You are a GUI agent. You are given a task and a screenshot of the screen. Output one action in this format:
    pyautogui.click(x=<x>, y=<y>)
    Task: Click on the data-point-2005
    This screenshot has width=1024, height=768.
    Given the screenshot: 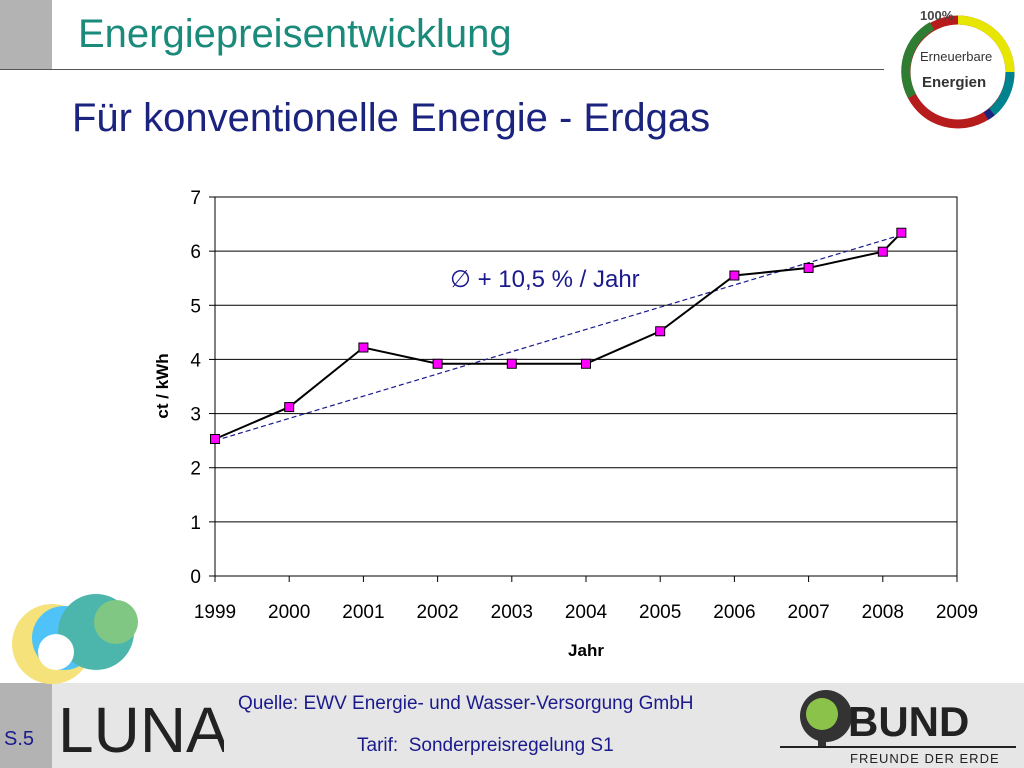 What is the action you would take?
    pyautogui.click(x=660, y=331)
    